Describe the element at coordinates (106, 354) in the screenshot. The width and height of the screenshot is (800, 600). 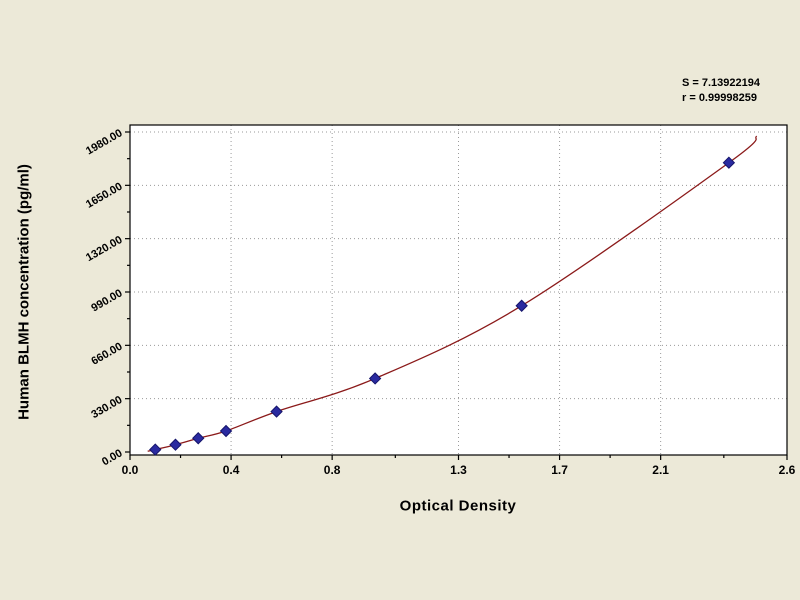
I see `svg-text: 660.00` at that location.